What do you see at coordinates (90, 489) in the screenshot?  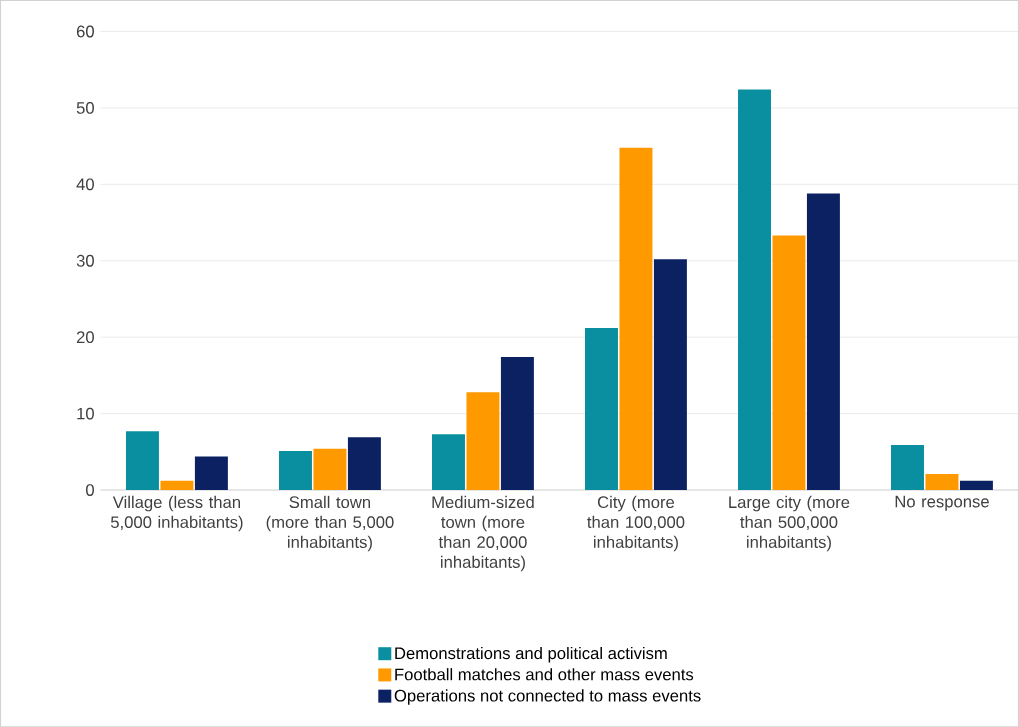 I see `y-tick-label: 0` at bounding box center [90, 489].